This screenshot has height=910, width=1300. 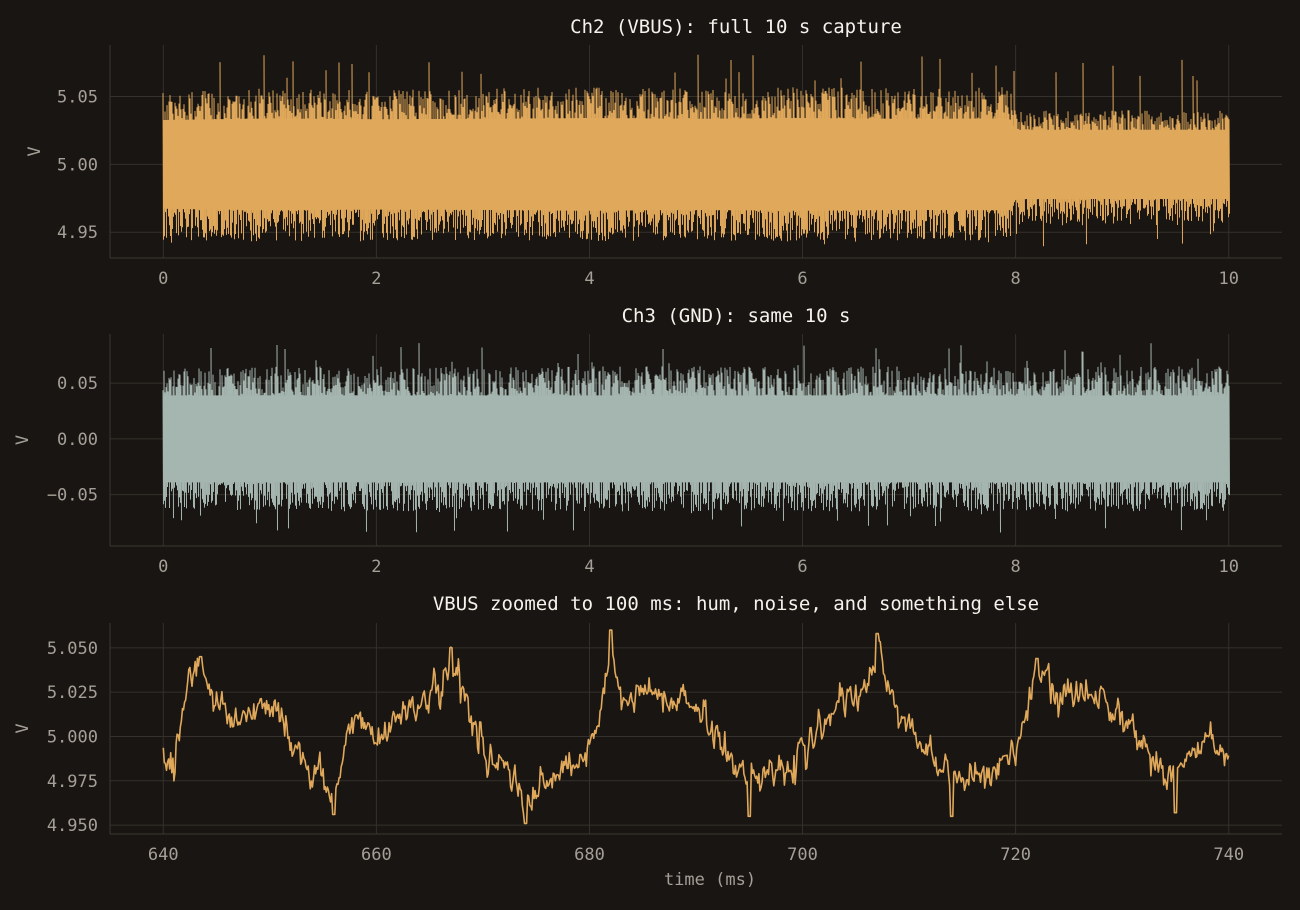 What do you see at coordinates (72, 693) in the screenshot?
I see `y-tick-label: 5.025` at bounding box center [72, 693].